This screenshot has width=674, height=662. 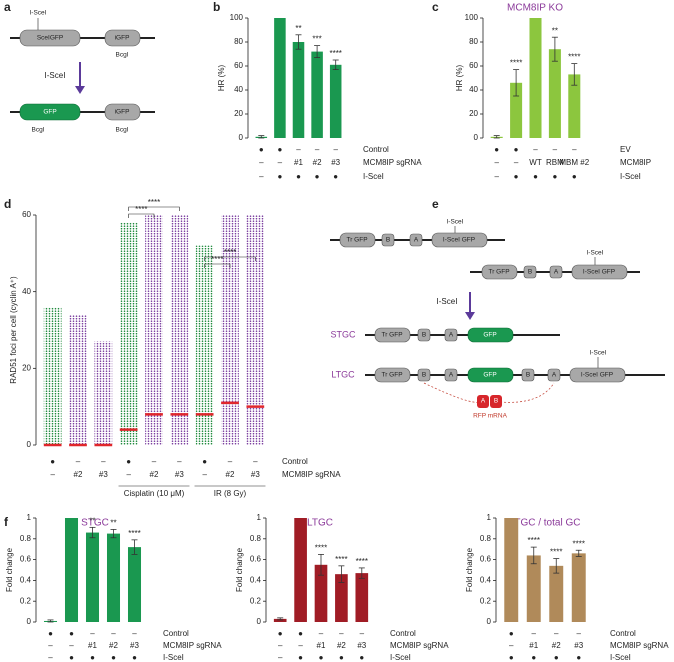 What do you see at coordinates (221, 78) in the screenshot?
I see `y-axis-label: HR (%)` at bounding box center [221, 78].